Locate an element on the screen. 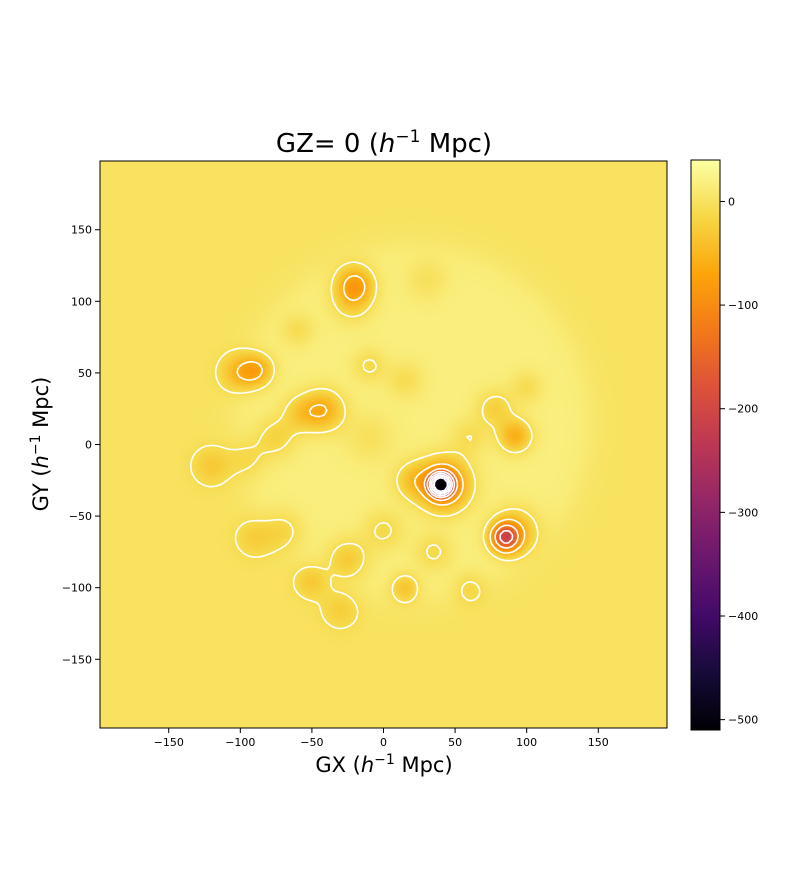 Image resolution: width=800 pixels, height=880 pixels. title-h: h is located at coordinates (387, 144).